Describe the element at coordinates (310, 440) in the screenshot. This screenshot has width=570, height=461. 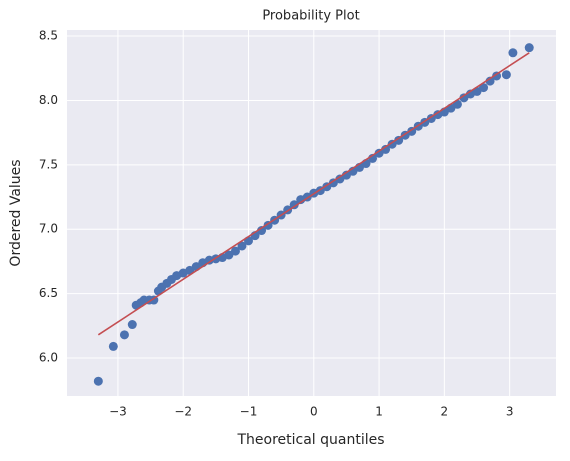
I see `x-axis-title: Theoretical quantiles` at that location.